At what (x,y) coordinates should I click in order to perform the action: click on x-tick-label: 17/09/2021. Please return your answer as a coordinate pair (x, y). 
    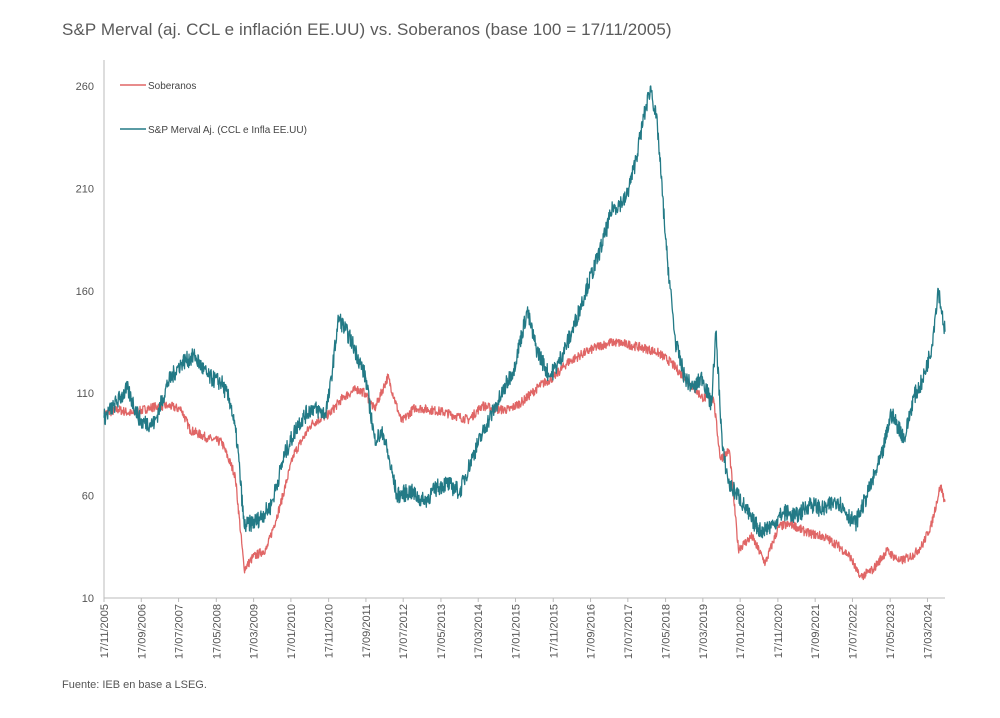
    Looking at the image, I should click on (816, 631).